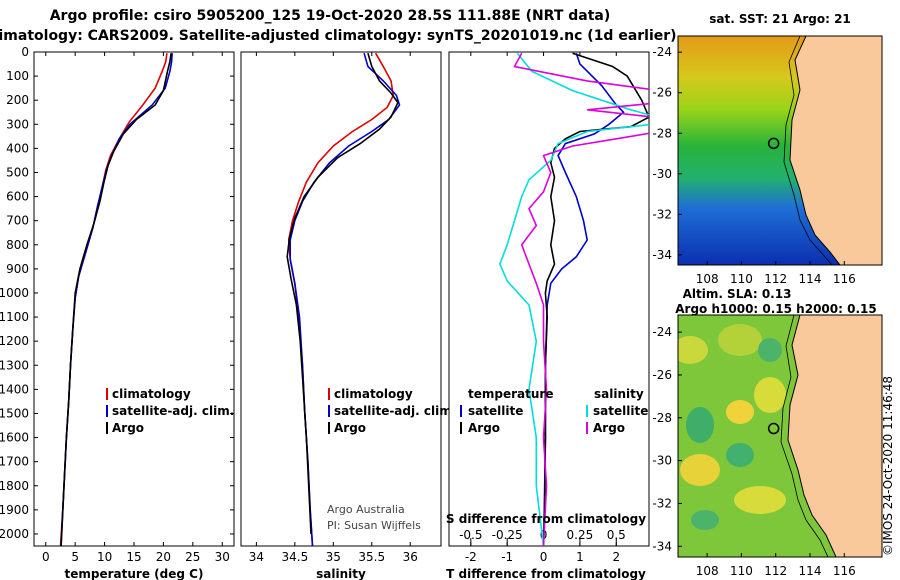 The width and height of the screenshot is (900, 580). I want to click on depth-tick-label: 200, so click(17, 100).